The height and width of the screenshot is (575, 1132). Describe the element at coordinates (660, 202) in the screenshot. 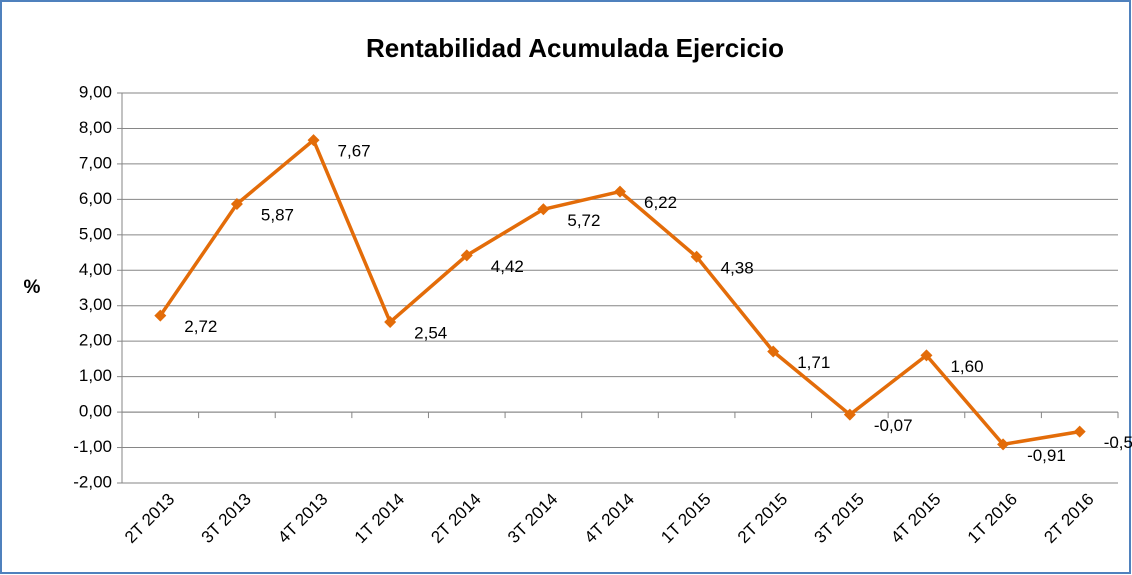

I see `data-label: 6,22` at that location.